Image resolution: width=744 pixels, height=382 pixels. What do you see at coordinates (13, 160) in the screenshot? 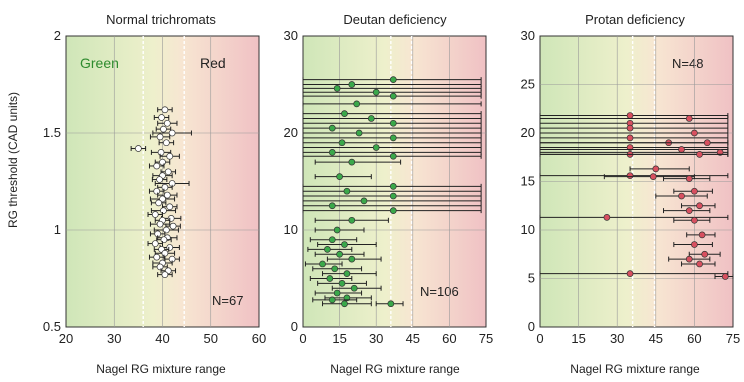
I see `y-axis-label: RG threshold (CAD units)` at bounding box center [13, 160].